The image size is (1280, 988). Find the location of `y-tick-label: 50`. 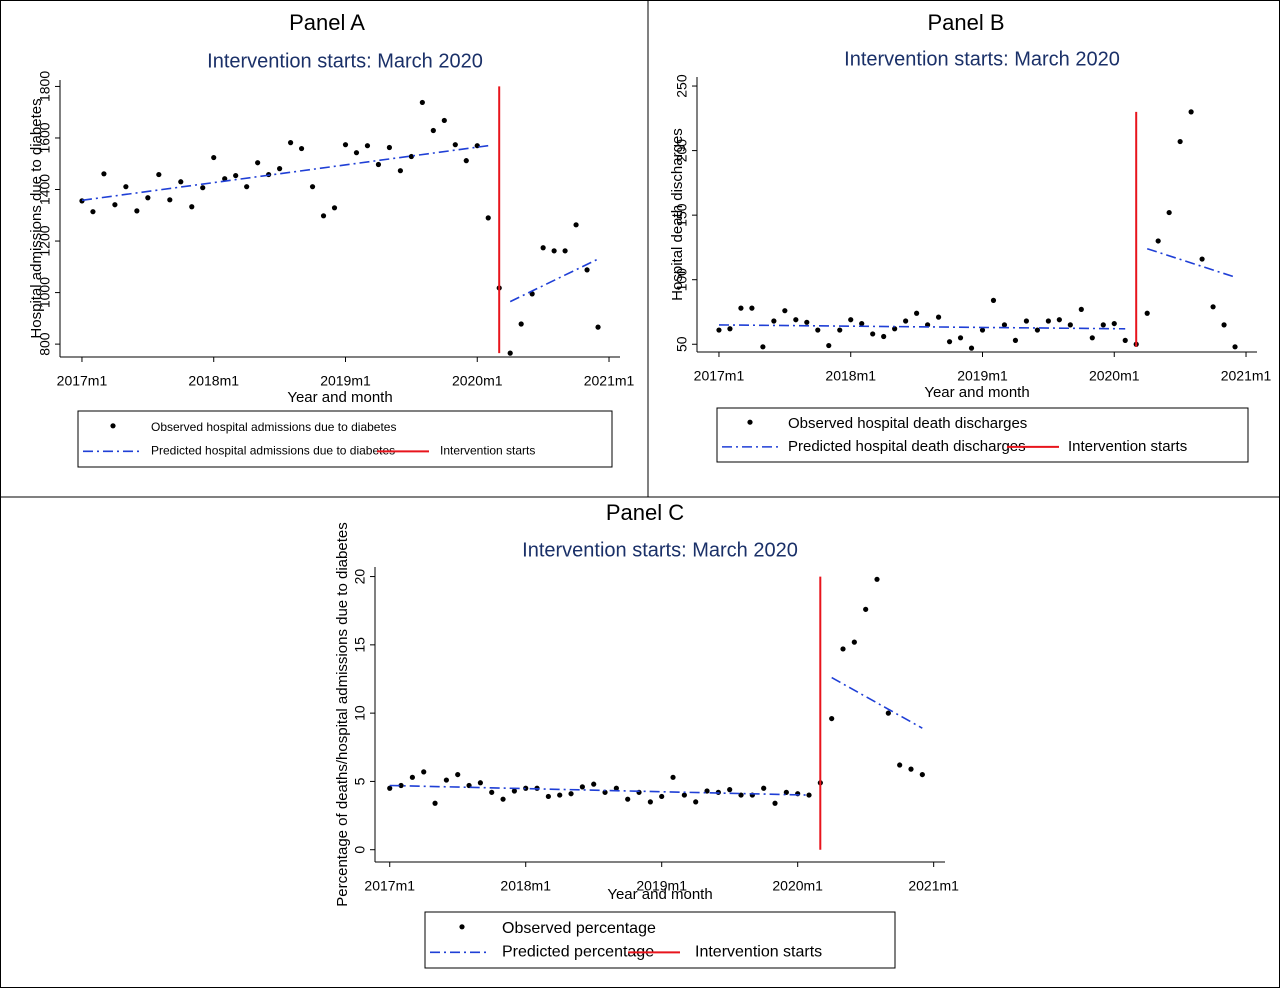

y-tick-label: 50 is located at coordinates (682, 344).